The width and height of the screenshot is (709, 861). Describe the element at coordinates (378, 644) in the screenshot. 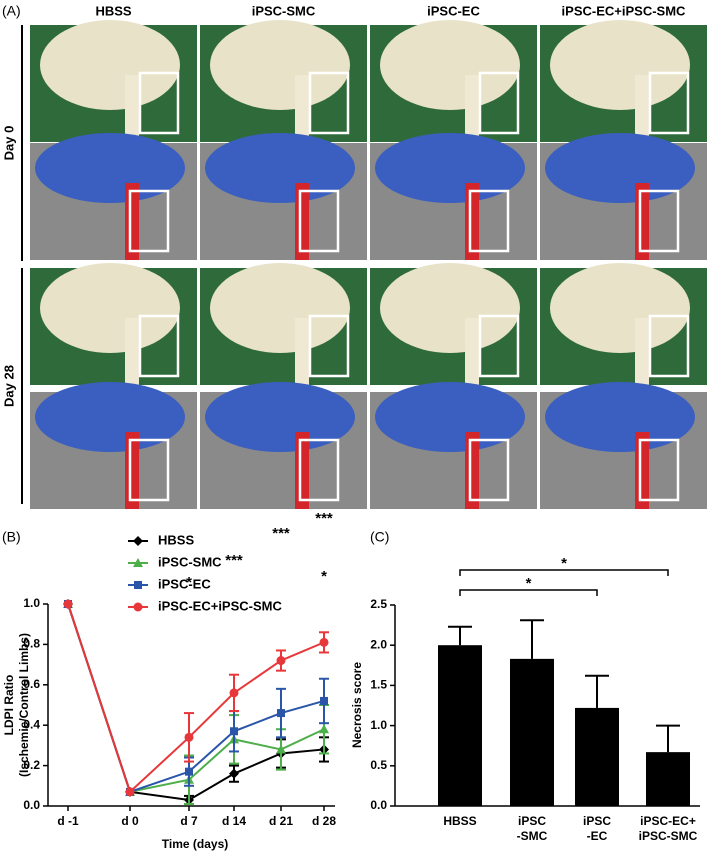

I see `y-tick-label: 2.0` at that location.